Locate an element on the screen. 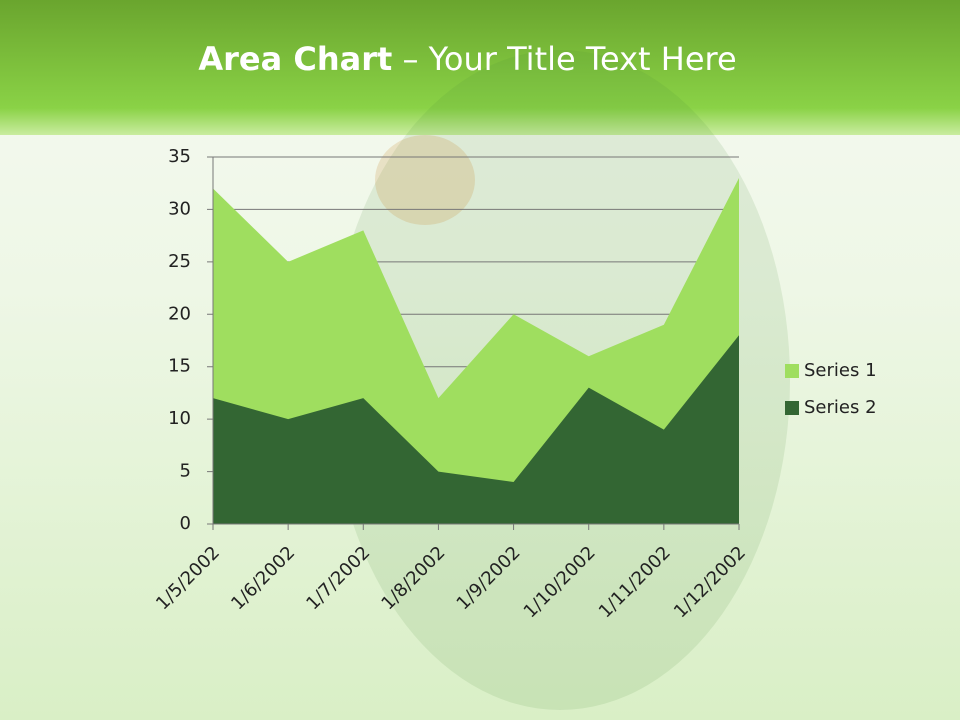  x-tick-label: 1/7/2002 is located at coordinates (338, 578).